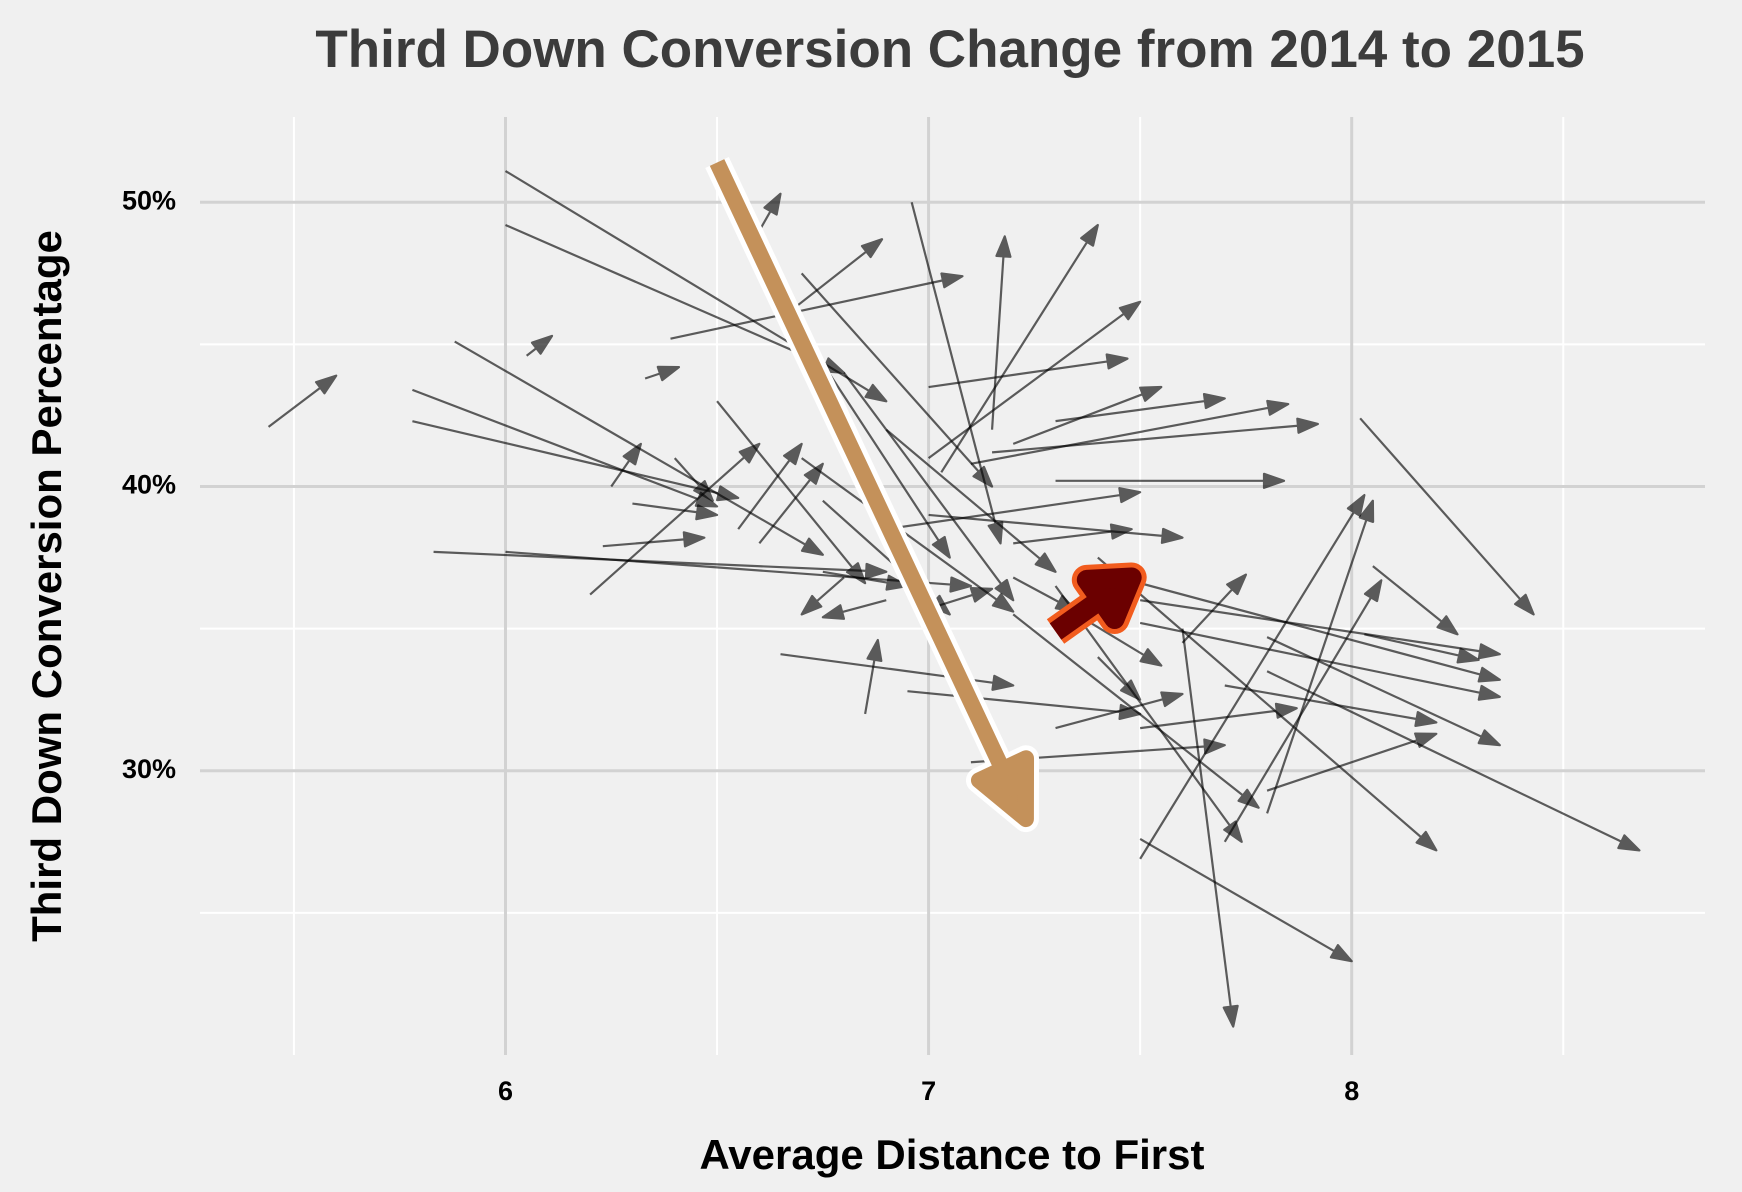 This screenshot has width=1742, height=1192. Describe the element at coordinates (149, 485) in the screenshot. I see `y-tick-label: 40%` at that location.